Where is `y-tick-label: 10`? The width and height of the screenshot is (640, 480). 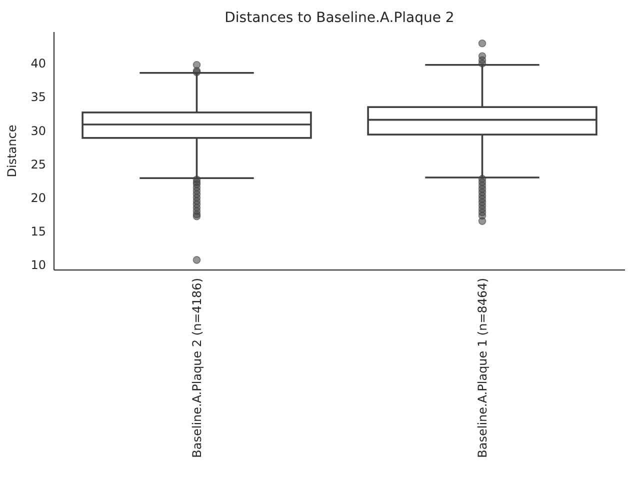 y-tick-label: 10 is located at coordinates (38, 265).